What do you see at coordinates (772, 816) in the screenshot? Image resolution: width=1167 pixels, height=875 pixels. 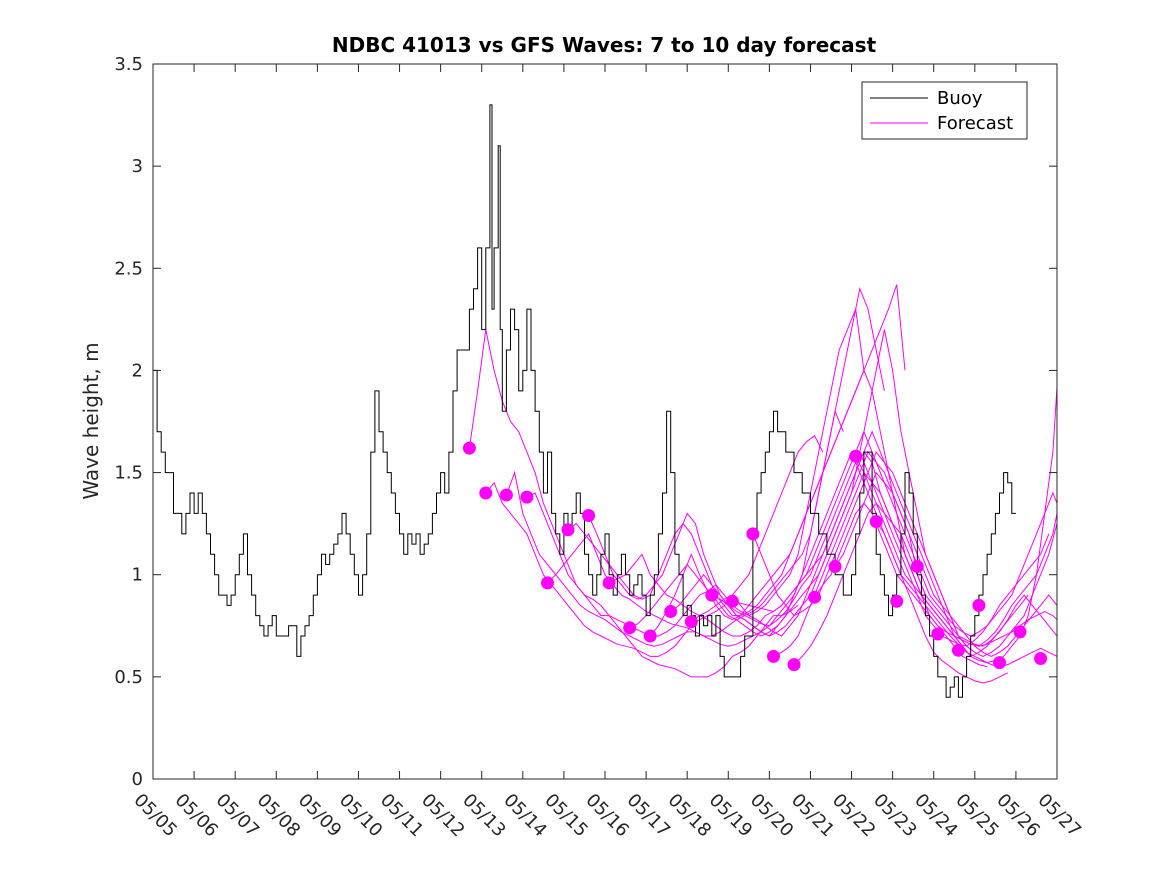 I see `x-tick-label: 05/20` at bounding box center [772, 816].